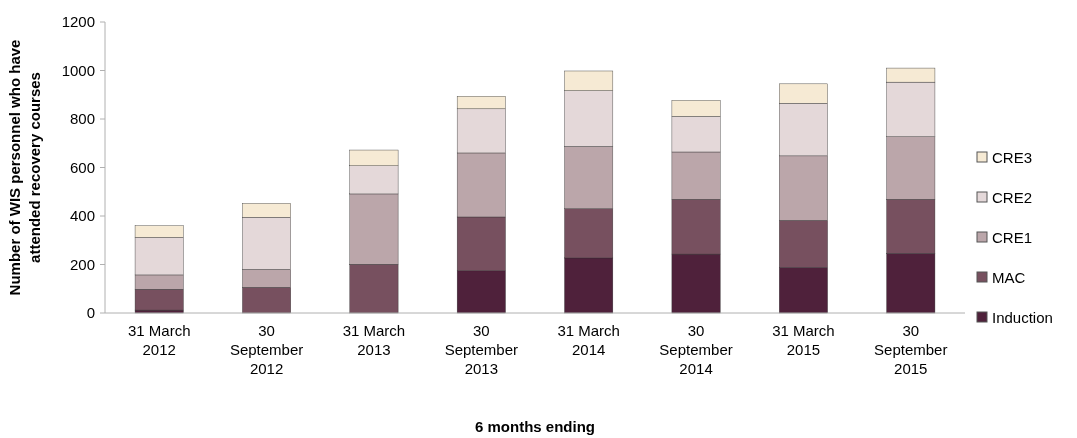 This screenshot has height=438, width=1077. I want to click on legend-label: CRE2, so click(1012, 198).